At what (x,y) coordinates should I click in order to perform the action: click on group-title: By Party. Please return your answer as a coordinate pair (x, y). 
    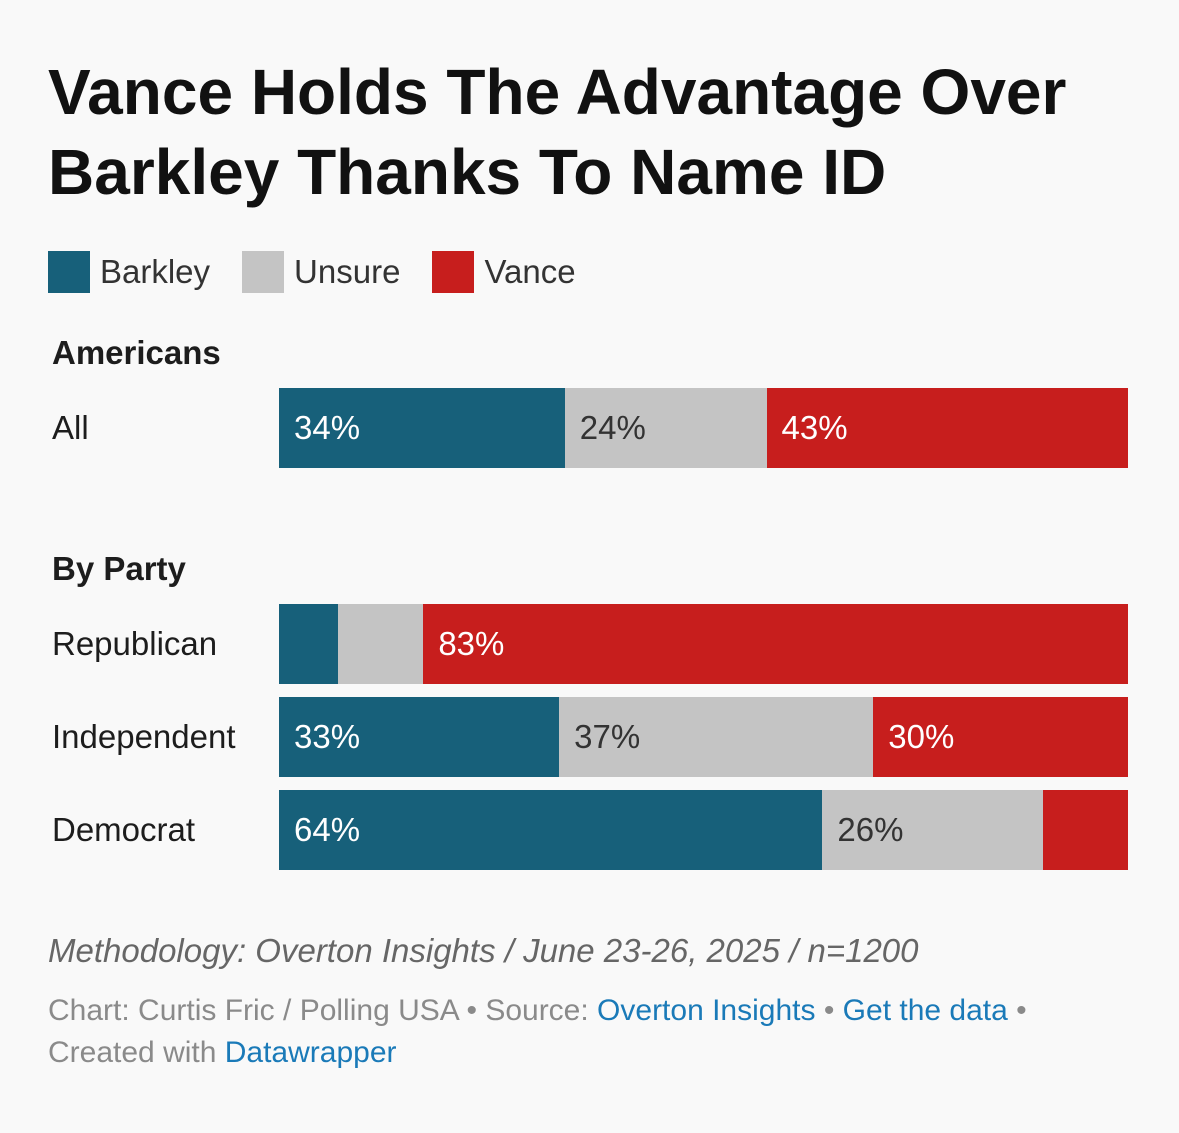
    Looking at the image, I should click on (119, 568).